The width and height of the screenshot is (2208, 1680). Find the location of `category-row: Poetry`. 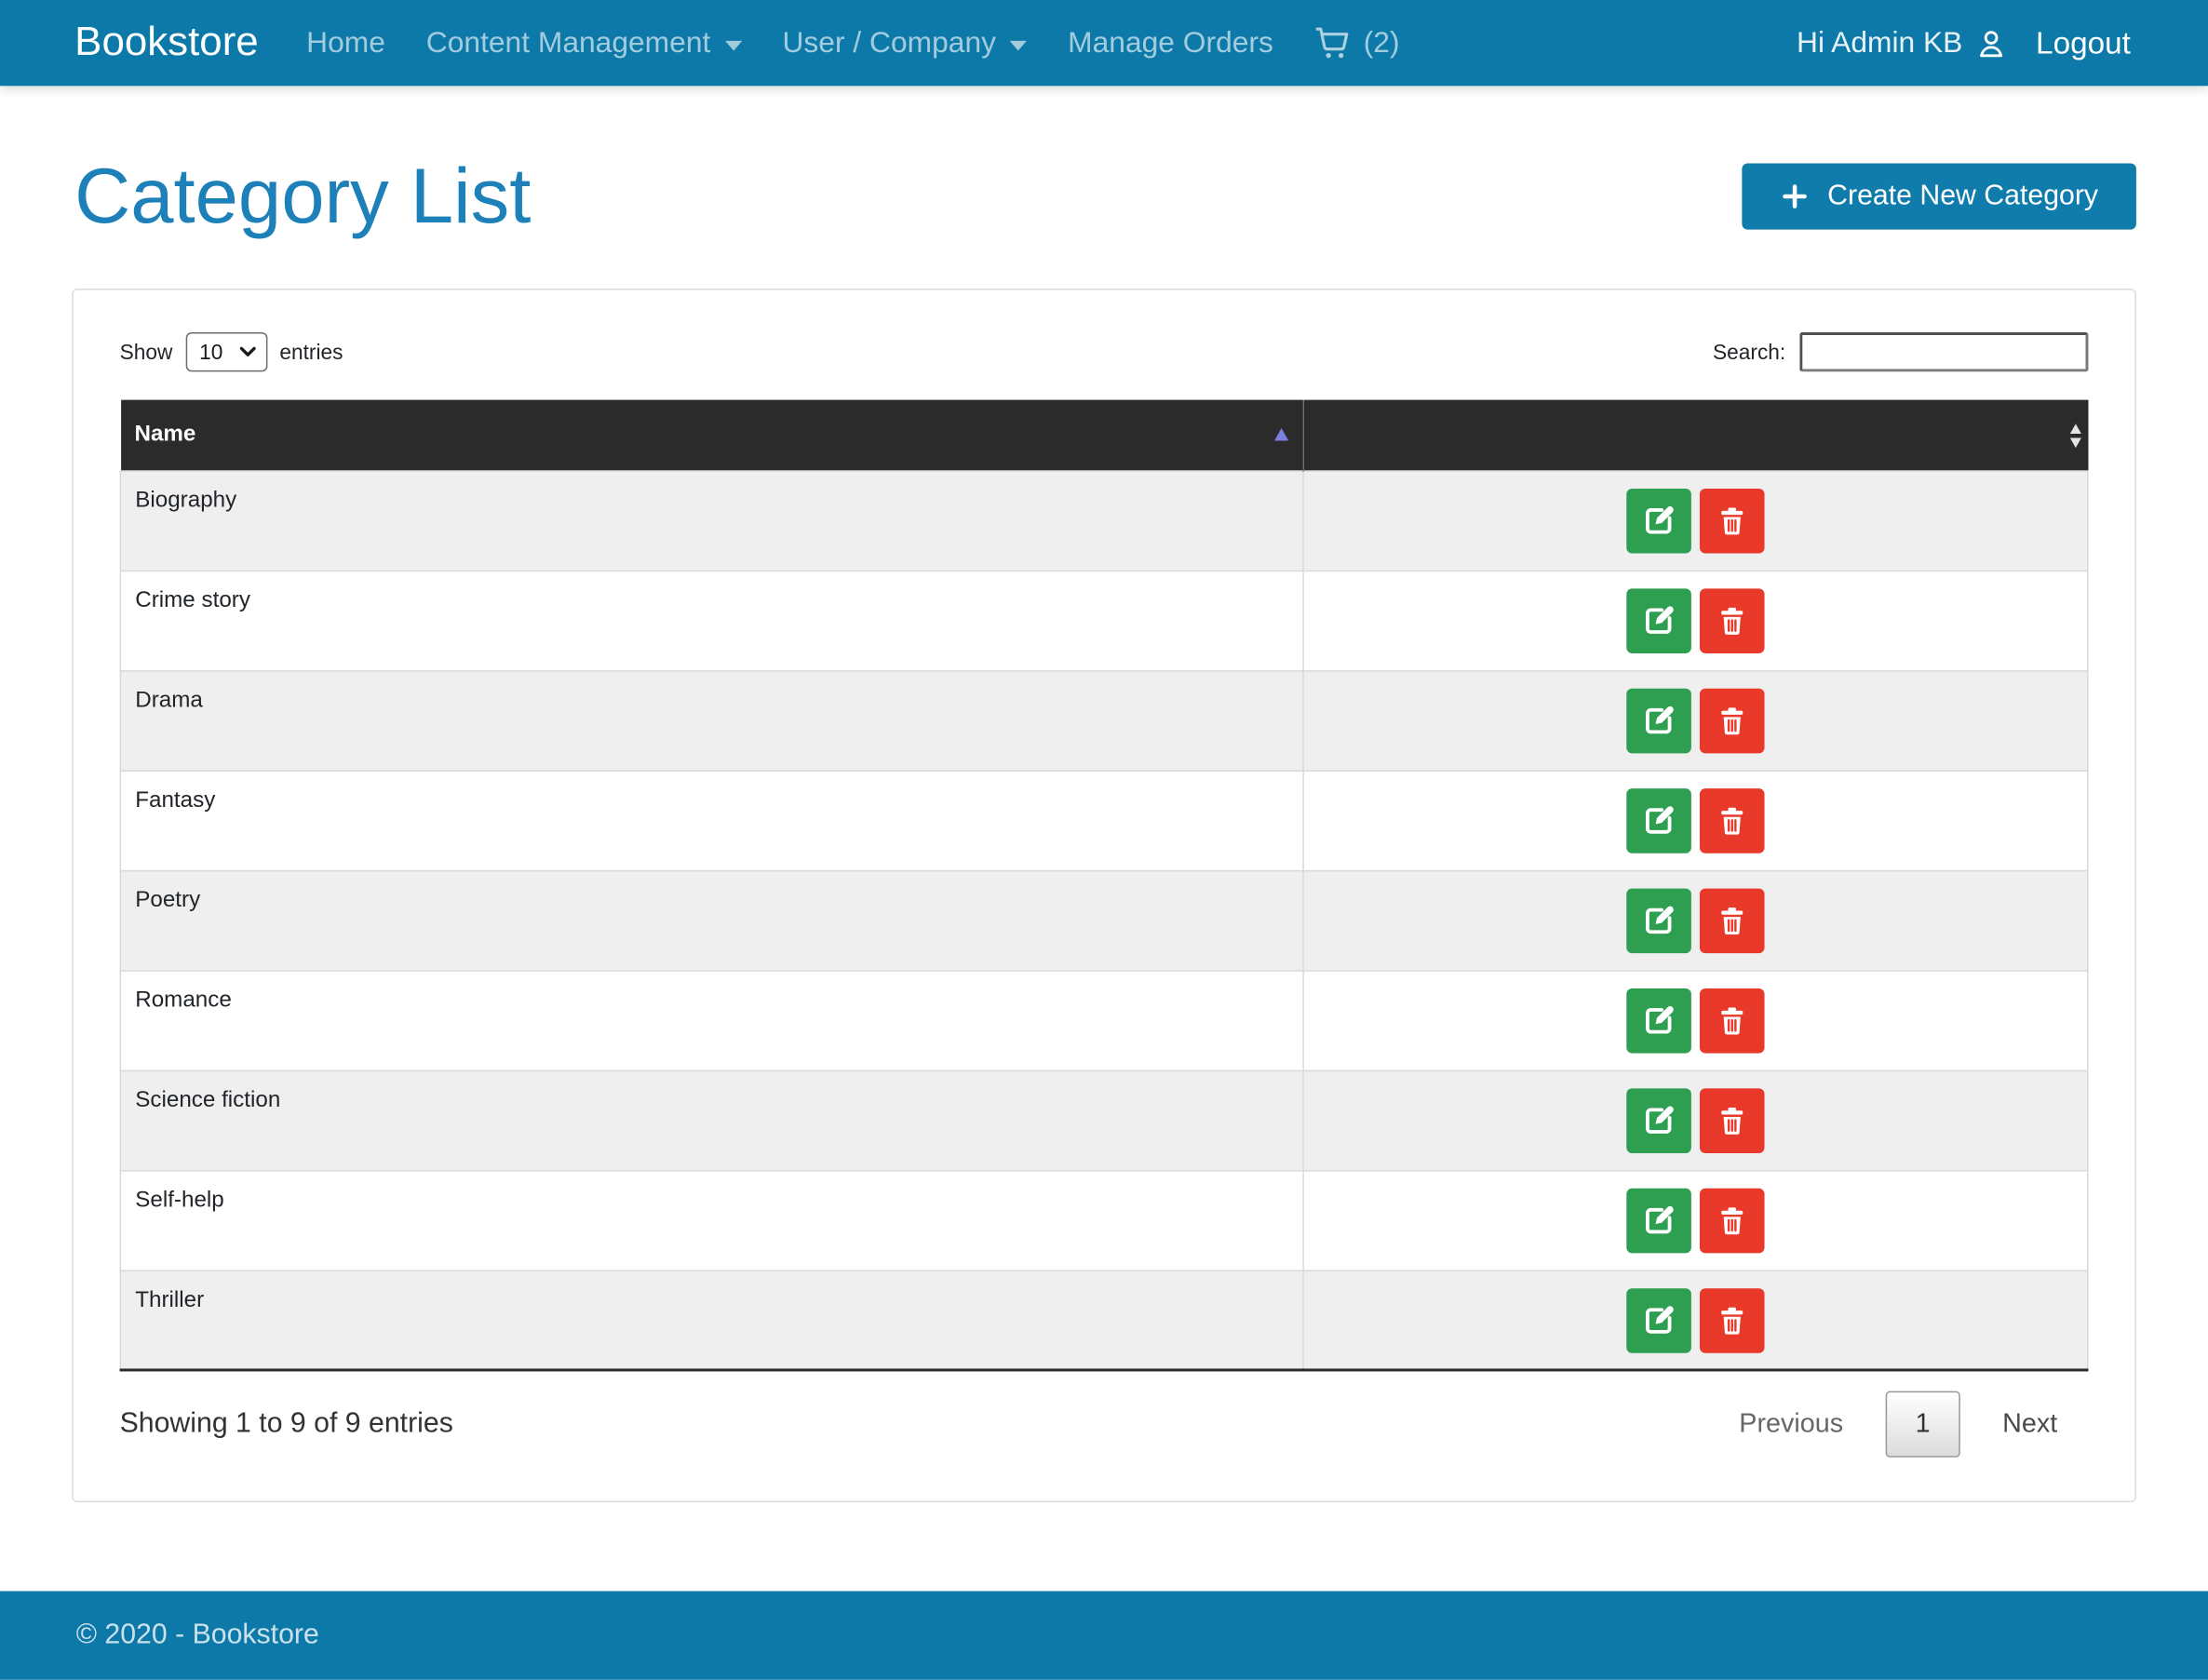

category-row: Poetry is located at coordinates (1104, 920).